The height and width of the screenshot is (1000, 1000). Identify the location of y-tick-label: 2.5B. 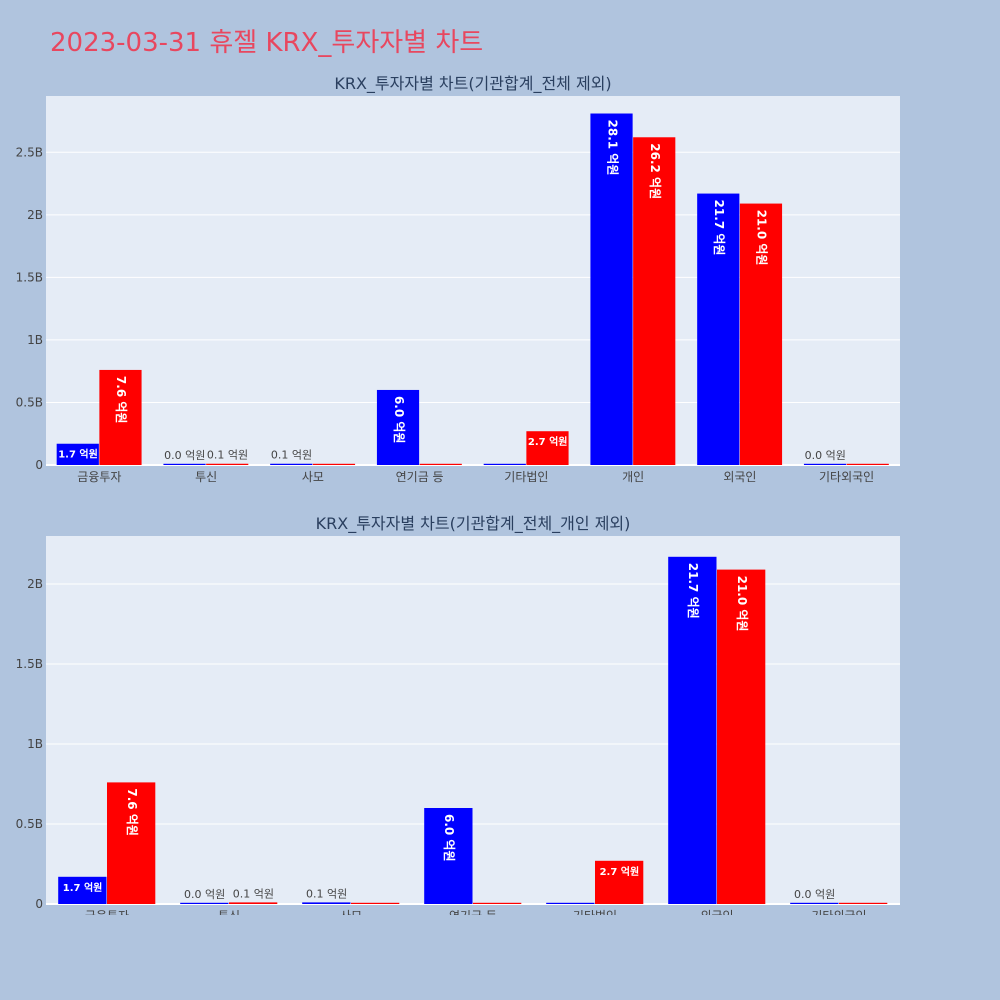
(29, 152).